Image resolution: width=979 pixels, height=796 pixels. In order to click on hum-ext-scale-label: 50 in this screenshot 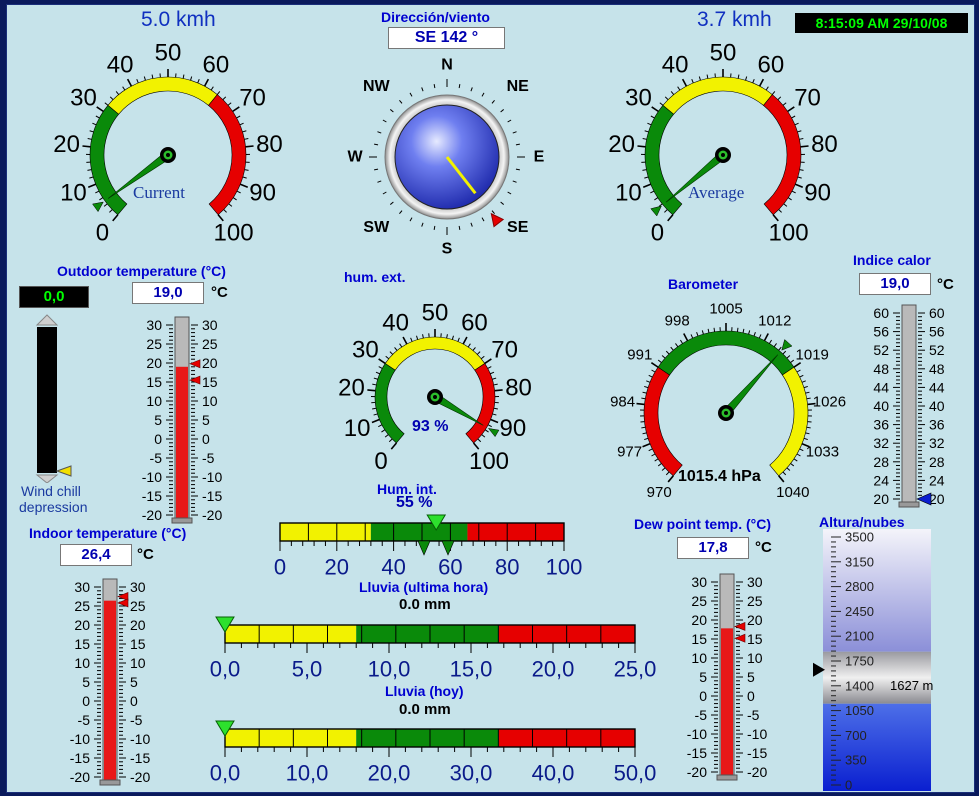, I will do `click(435, 313)`.